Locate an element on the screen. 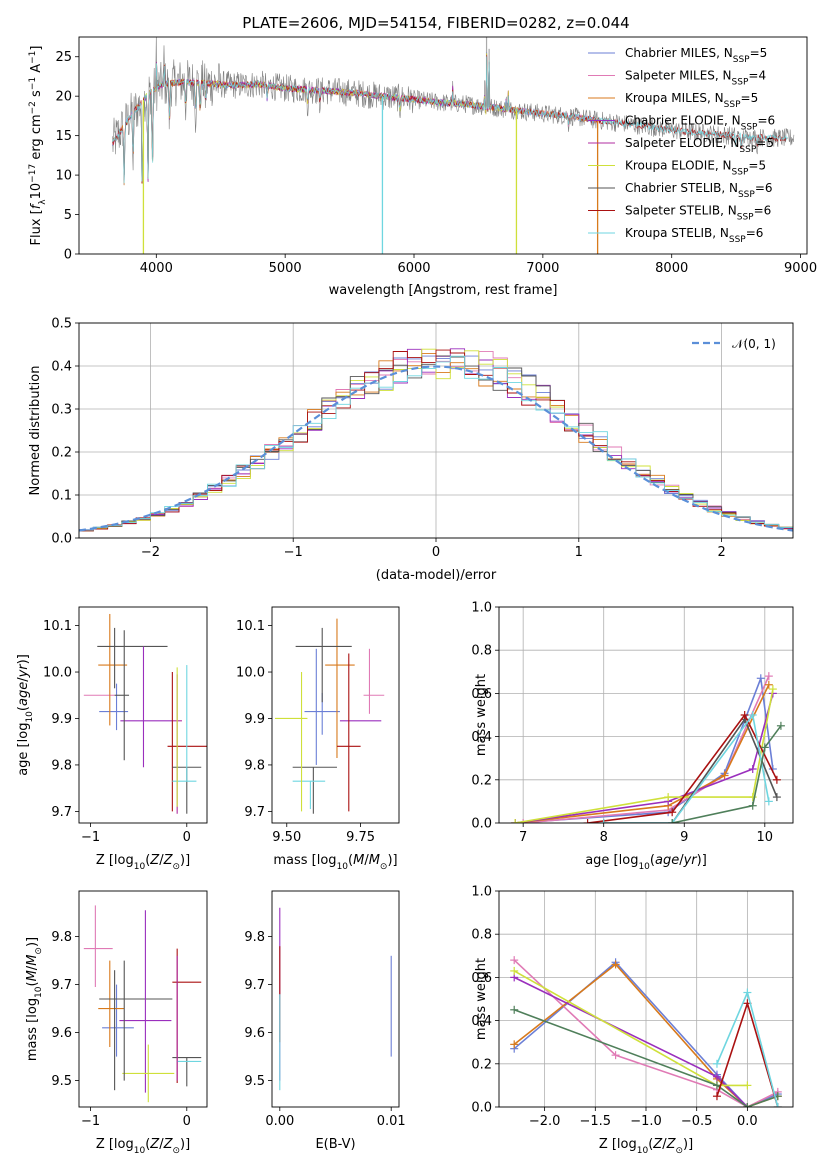 Image resolution: width=819 pixels, height=1170 pixels. x-tick-label: 4000 is located at coordinates (156, 268).